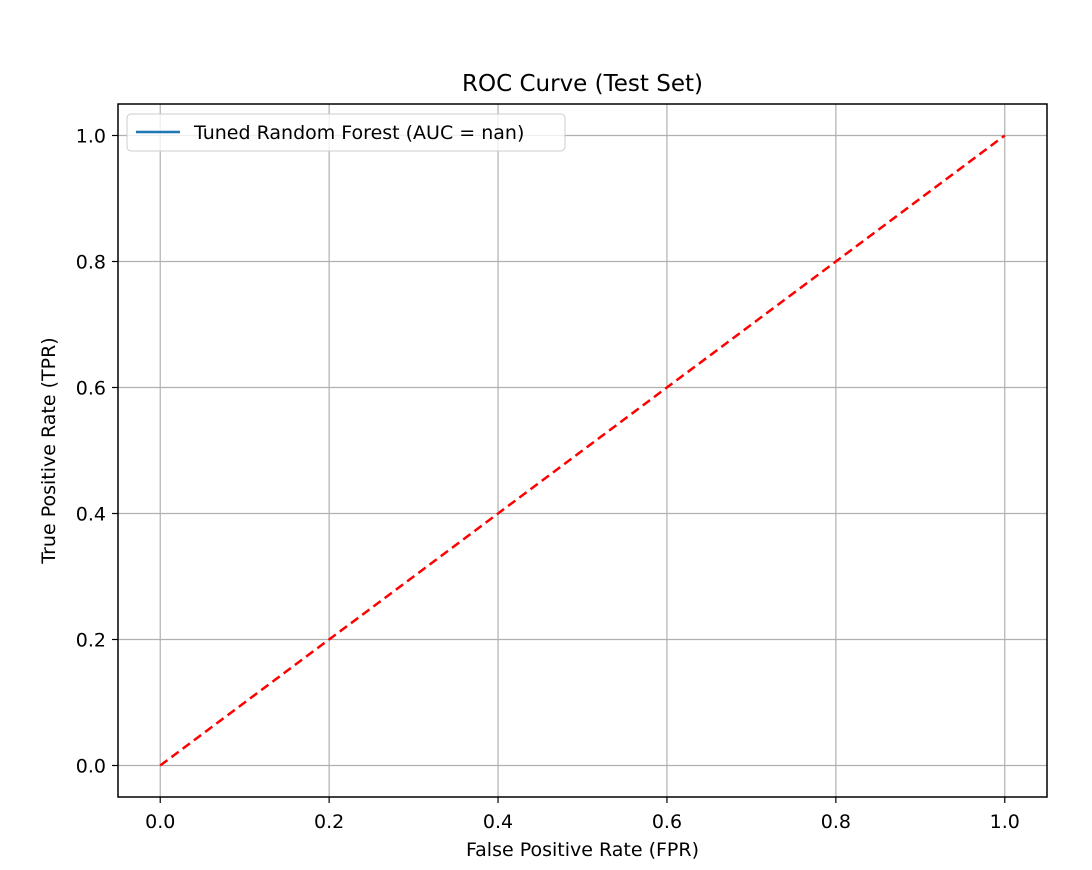 This screenshot has height=870, width=1092. What do you see at coordinates (91, 389) in the screenshot?
I see `y-tick-label: 0.6` at bounding box center [91, 389].